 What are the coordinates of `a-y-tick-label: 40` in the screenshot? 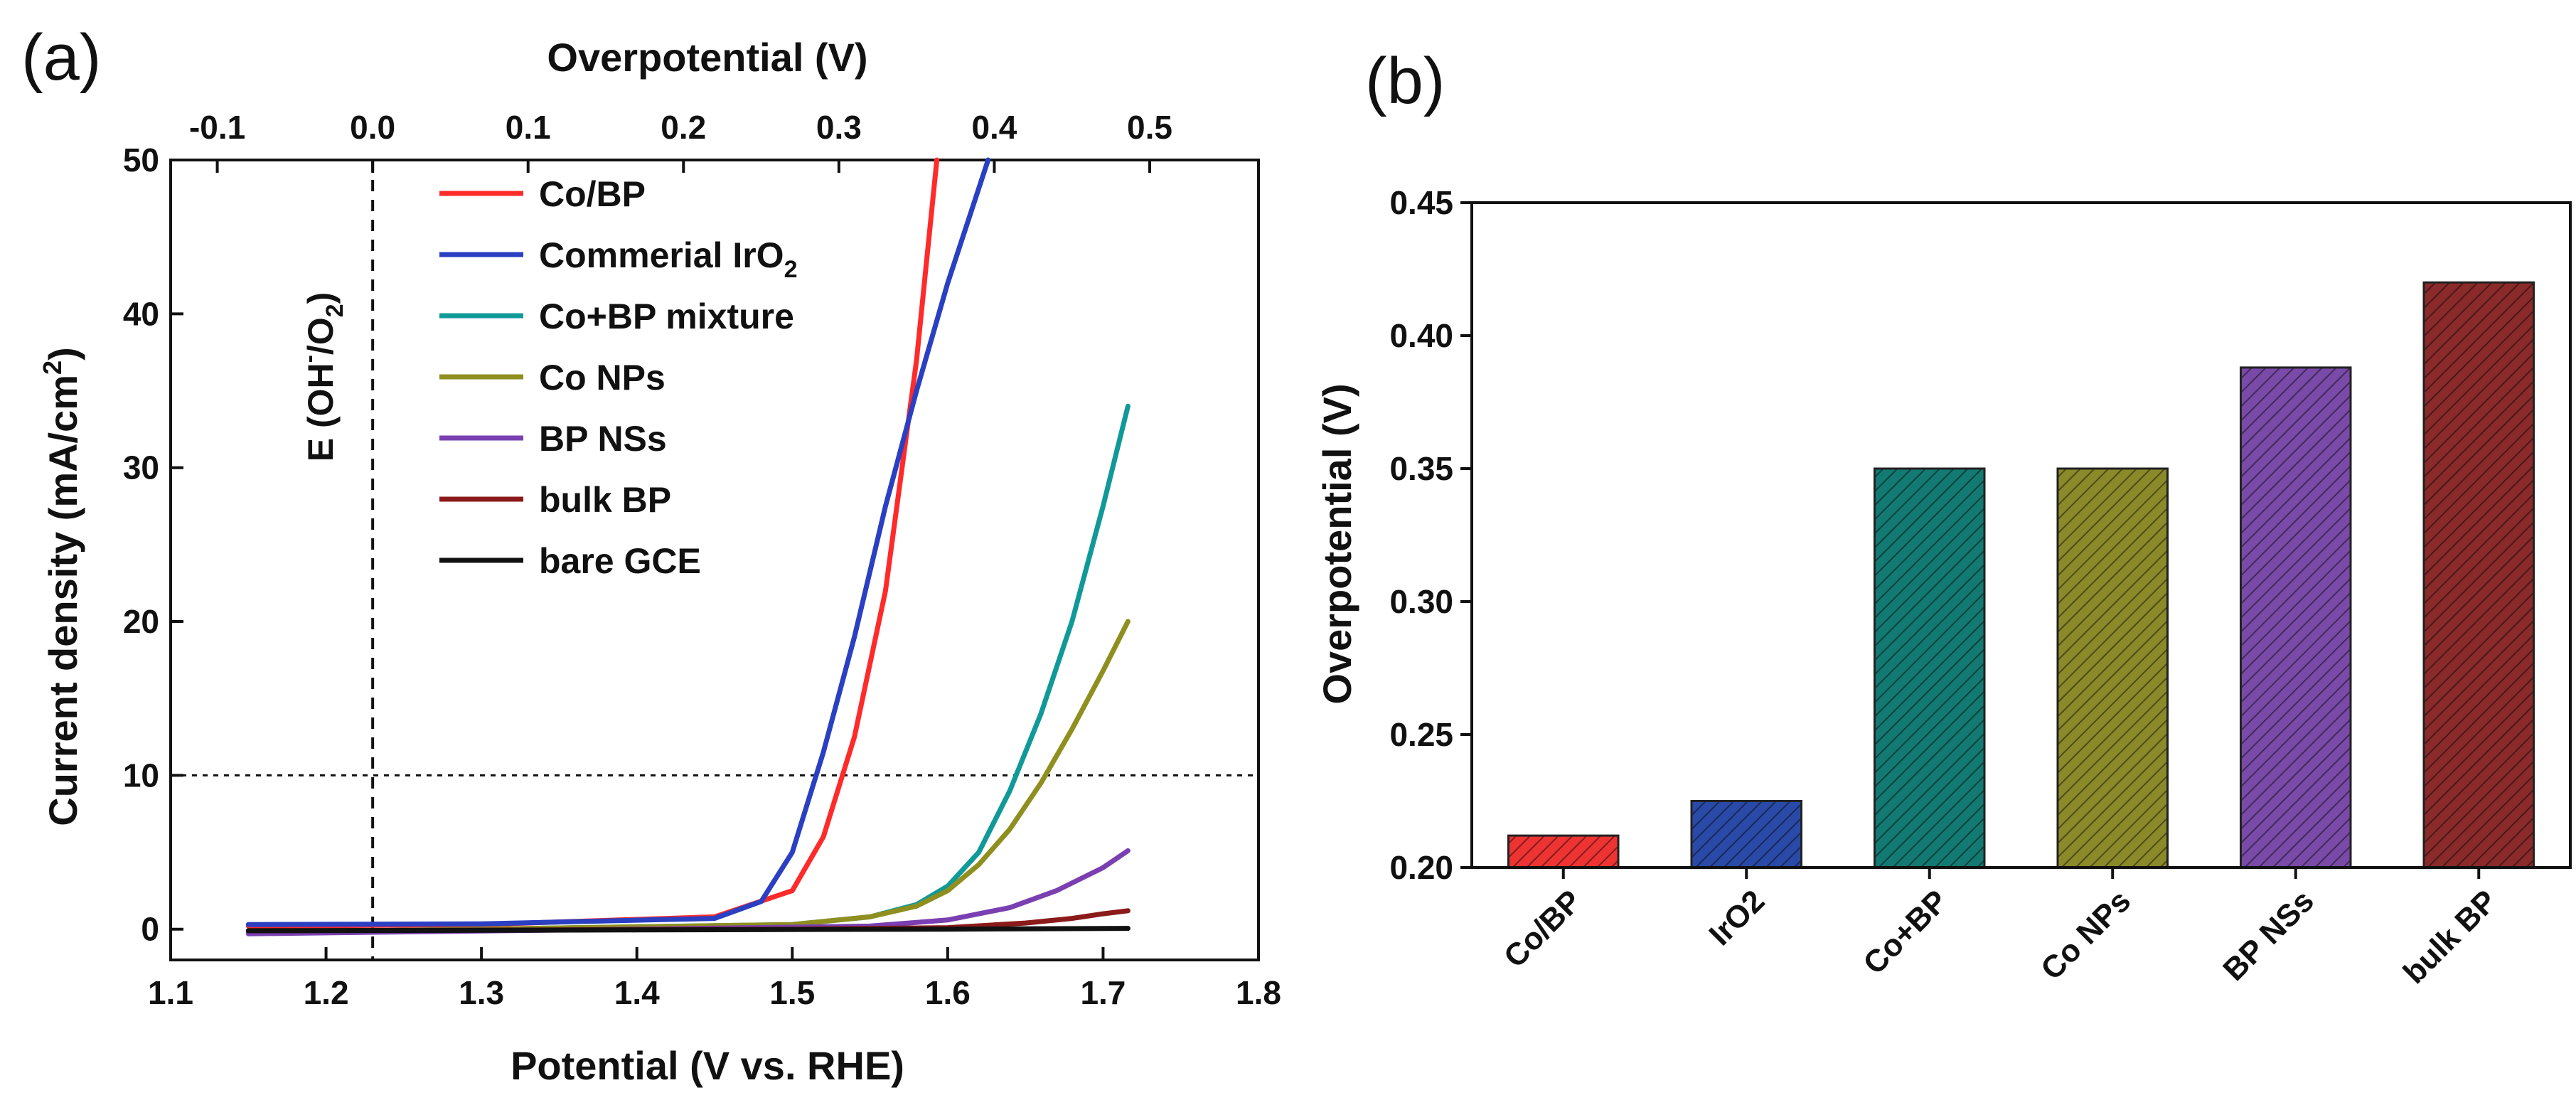 It's located at (141, 313).